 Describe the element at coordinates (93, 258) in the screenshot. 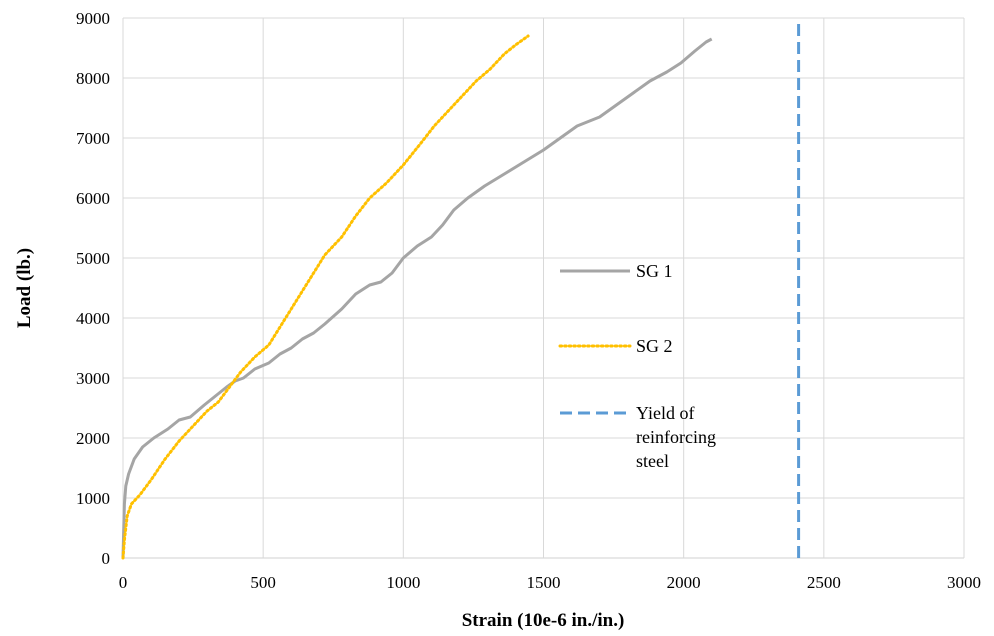

I see `y-tick-label: 5000` at that location.